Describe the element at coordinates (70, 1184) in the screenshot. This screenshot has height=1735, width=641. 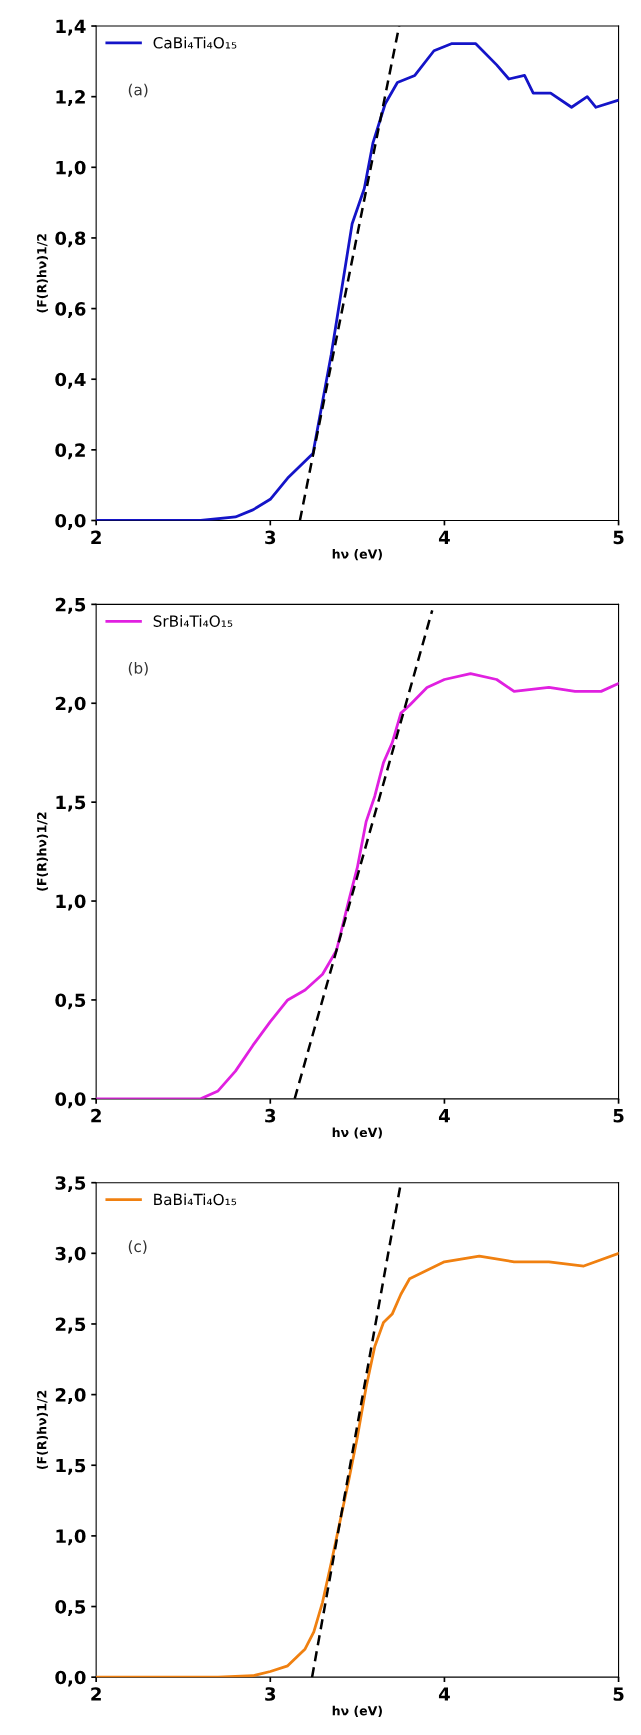
I see `y-tick-label: 3,5` at that location.